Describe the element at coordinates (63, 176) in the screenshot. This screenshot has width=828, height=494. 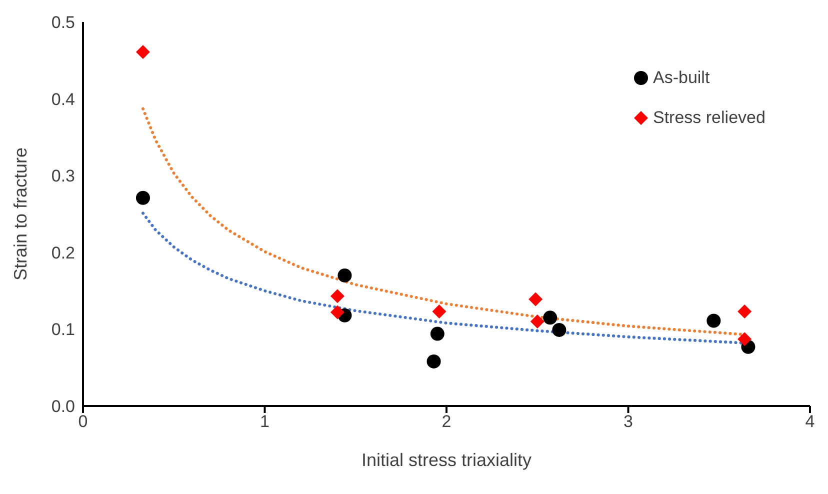
I see `y-tick-label: 0.3` at that location.